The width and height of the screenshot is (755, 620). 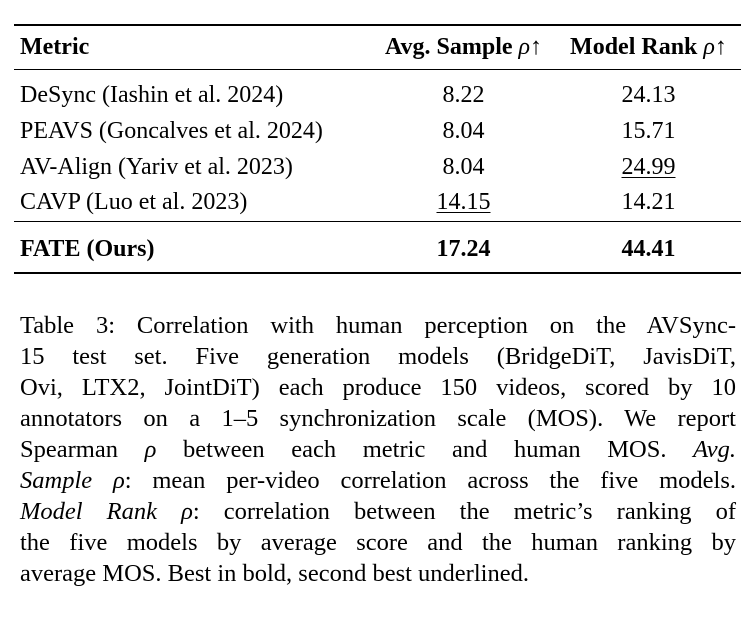 I want to click on cell-metric: DeSync (Iashin et al. 2024), so click(x=152, y=94).